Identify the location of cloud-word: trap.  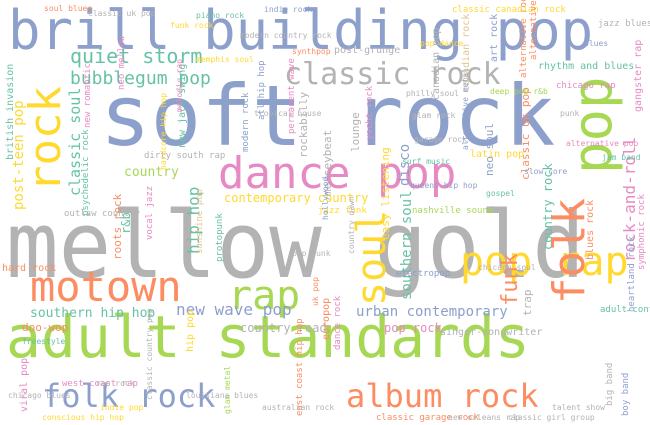
(527, 303).